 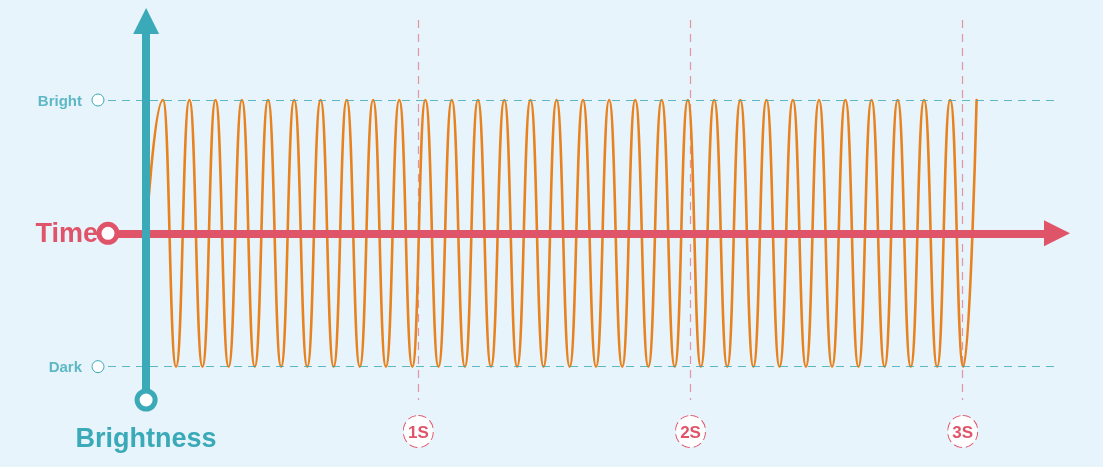 What do you see at coordinates (66, 233) in the screenshot?
I see `x-axis-title: Time` at bounding box center [66, 233].